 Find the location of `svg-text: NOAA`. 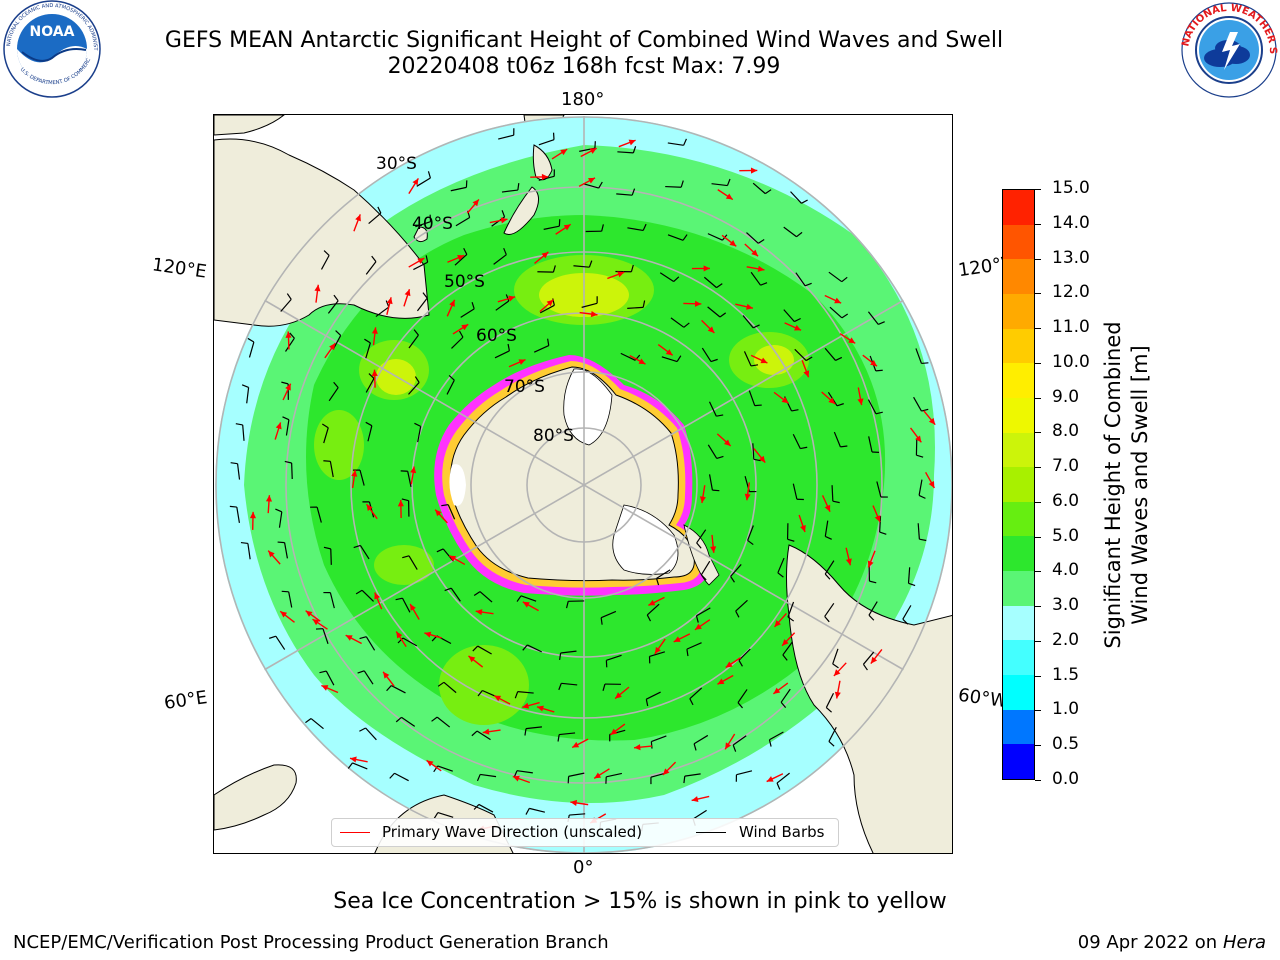

svg-text: NOAA is located at coordinates (52, 32).